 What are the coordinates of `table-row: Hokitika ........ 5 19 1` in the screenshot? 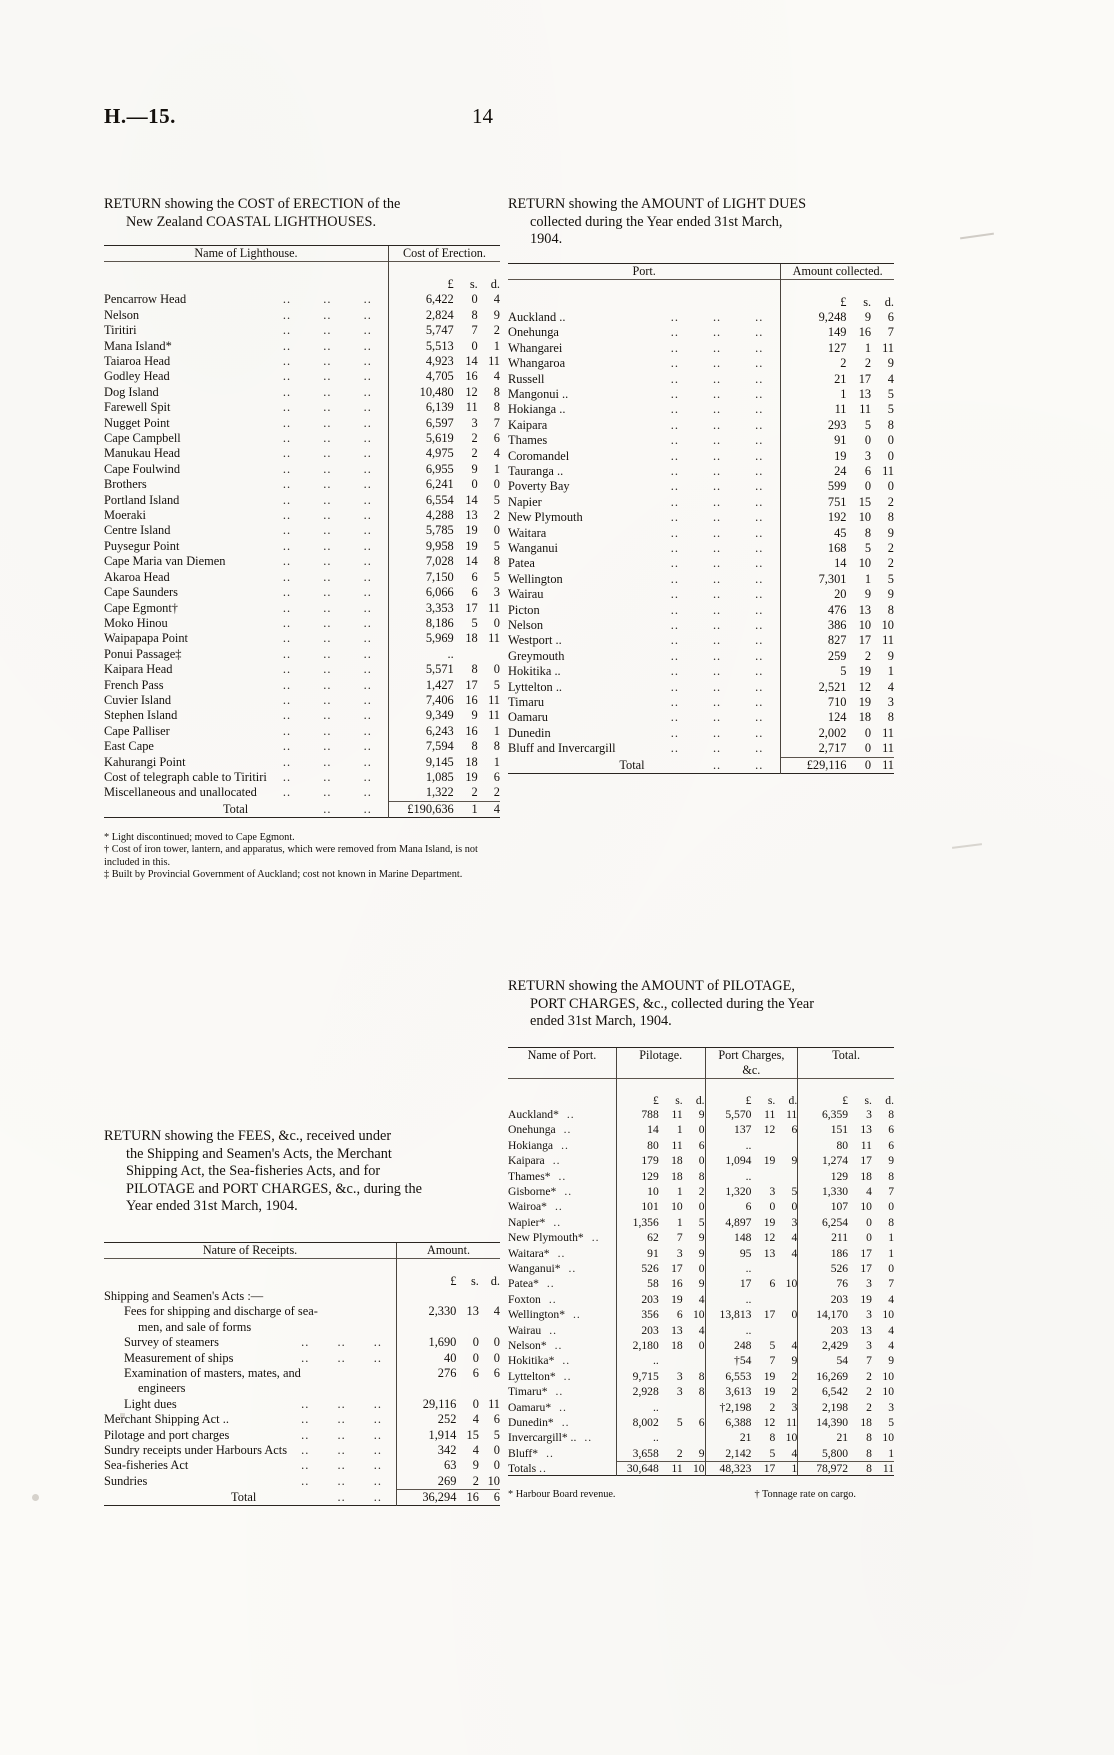 It's located at (701, 672).